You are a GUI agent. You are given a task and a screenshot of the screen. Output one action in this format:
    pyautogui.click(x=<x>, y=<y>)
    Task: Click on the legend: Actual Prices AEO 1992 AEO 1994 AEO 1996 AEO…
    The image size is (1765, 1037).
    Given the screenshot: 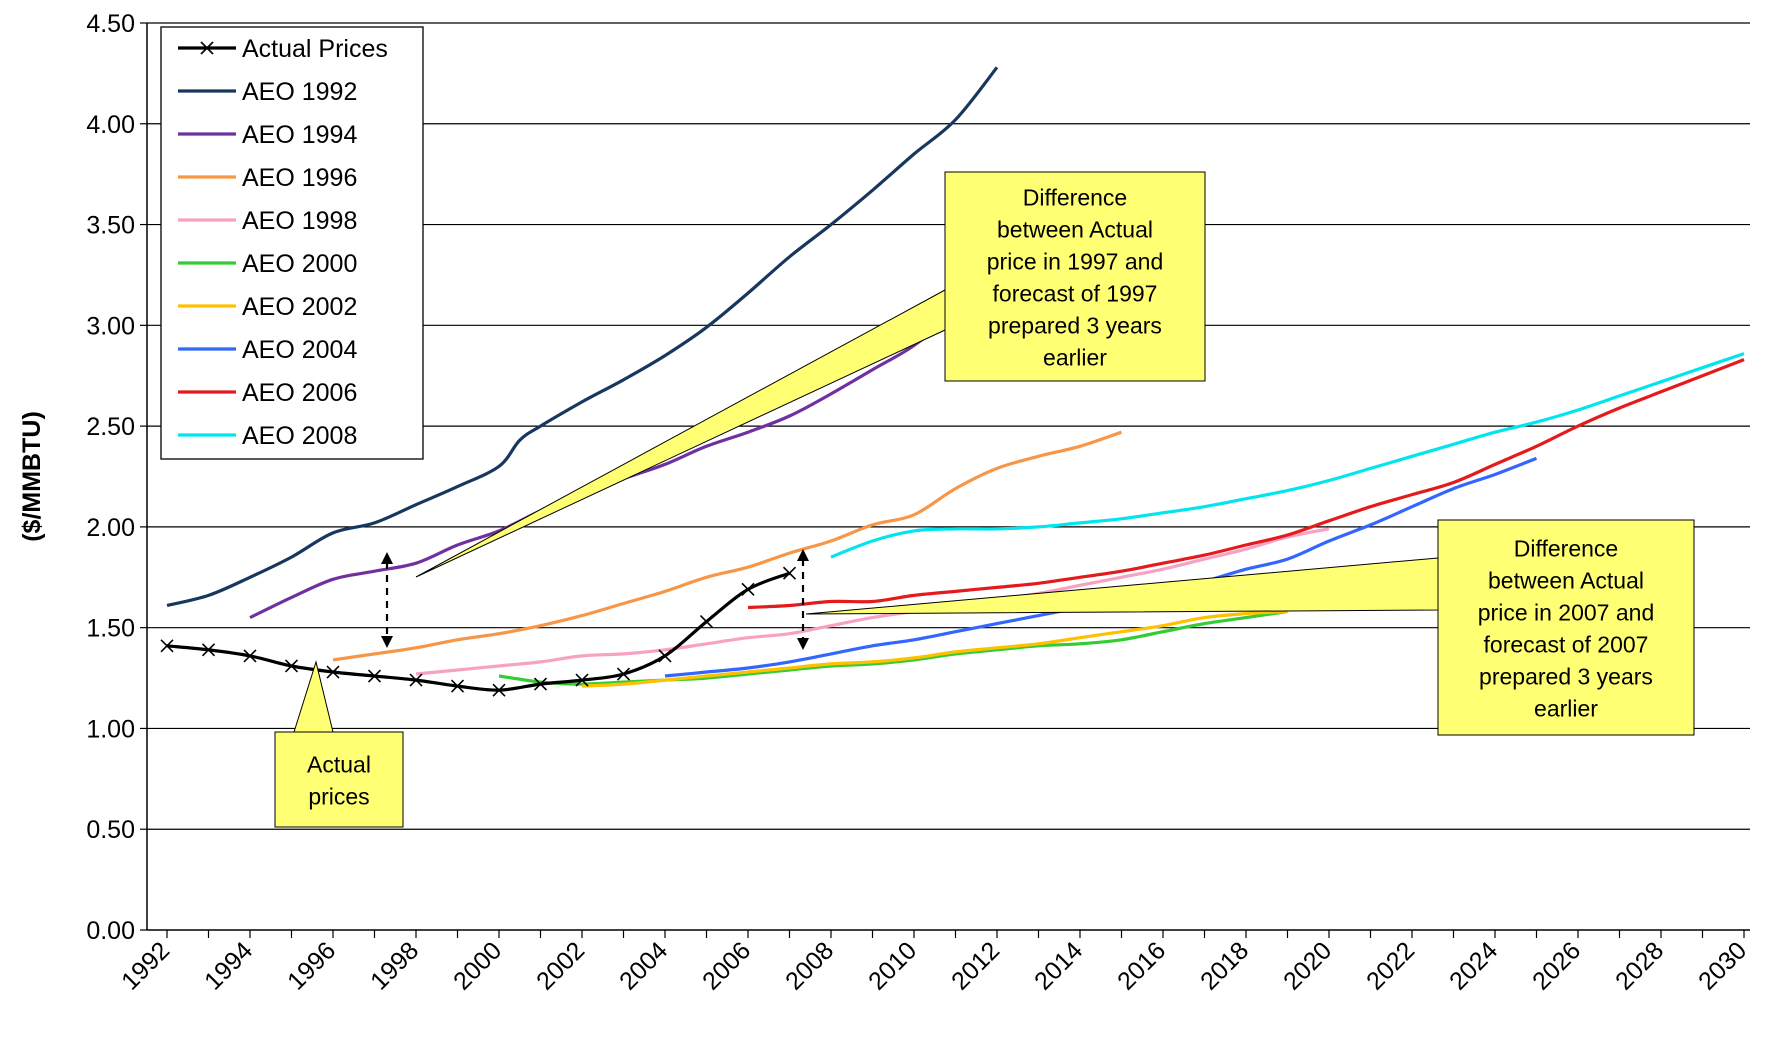 What is the action you would take?
    pyautogui.click(x=292, y=243)
    